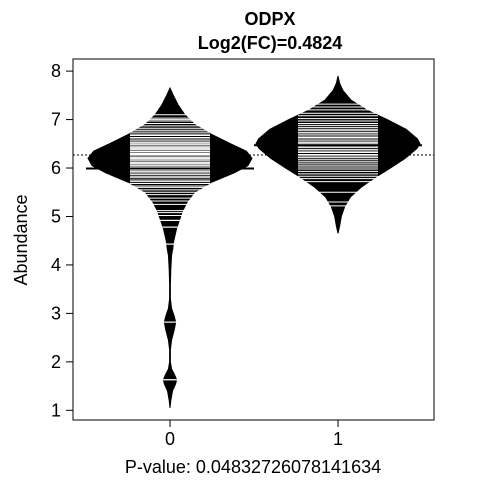 Image resolution: width=480 pixels, height=480 pixels. What do you see at coordinates (21, 239) in the screenshot?
I see `y-axis-label: Abundance` at bounding box center [21, 239].